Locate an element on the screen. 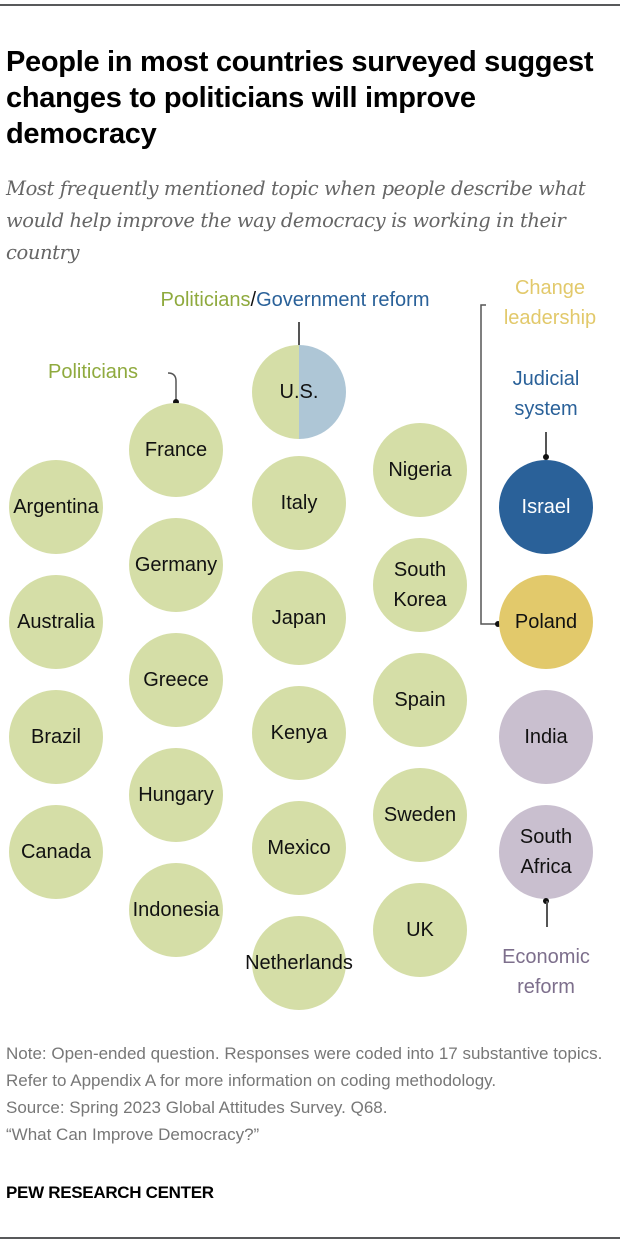 This screenshot has height=1244, width=620. bubble-nigeria: Nigeria is located at coordinates (420, 470).